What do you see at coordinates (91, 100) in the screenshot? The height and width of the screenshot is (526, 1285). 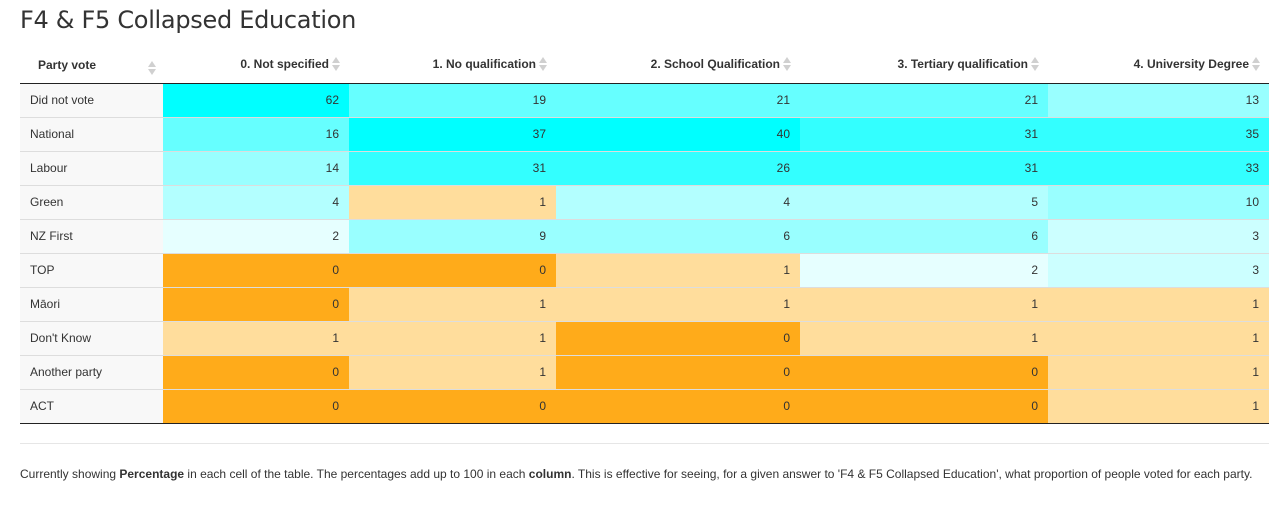 I see `row-label: Did not vote` at bounding box center [91, 100].